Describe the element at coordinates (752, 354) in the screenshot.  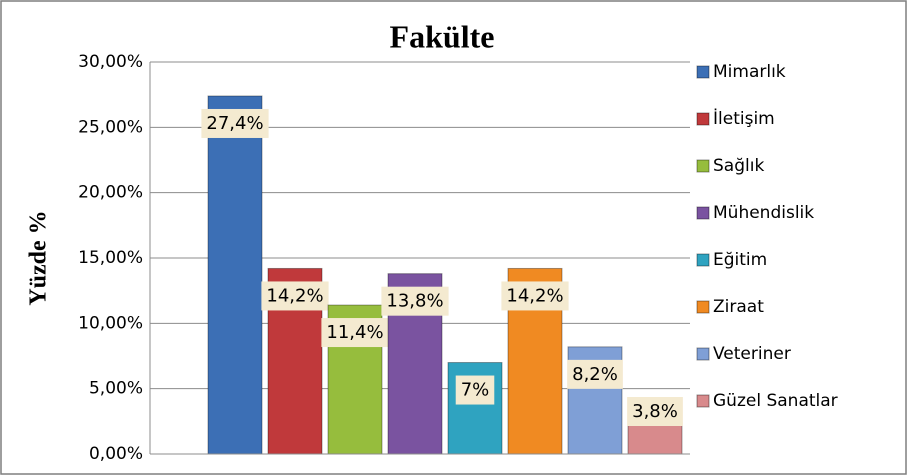
I see `legend-label: Veteriner` at that location.